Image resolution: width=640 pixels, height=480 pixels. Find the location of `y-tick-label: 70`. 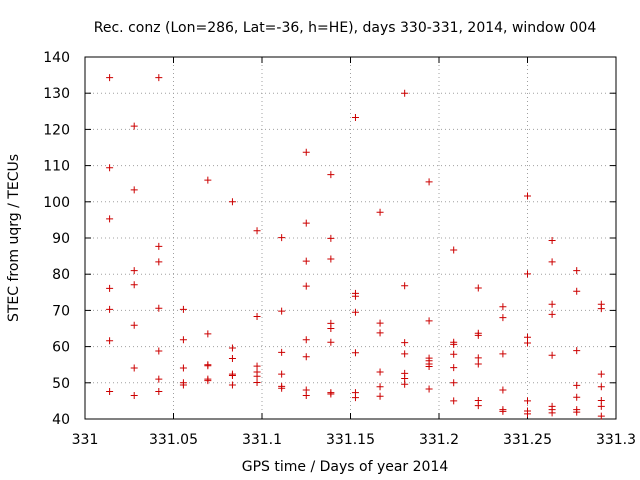

y-tick-label: 70 is located at coordinates (61, 311).